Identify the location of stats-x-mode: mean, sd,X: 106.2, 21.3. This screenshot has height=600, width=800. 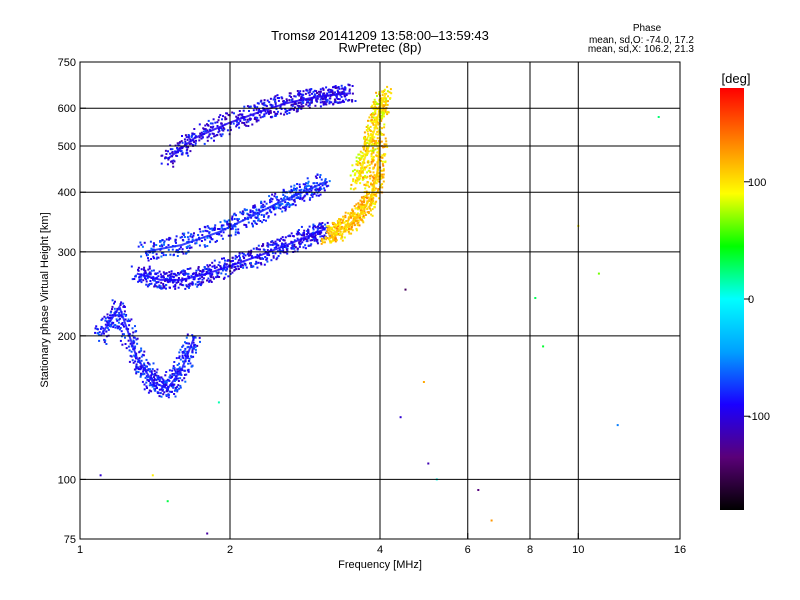
(641, 49).